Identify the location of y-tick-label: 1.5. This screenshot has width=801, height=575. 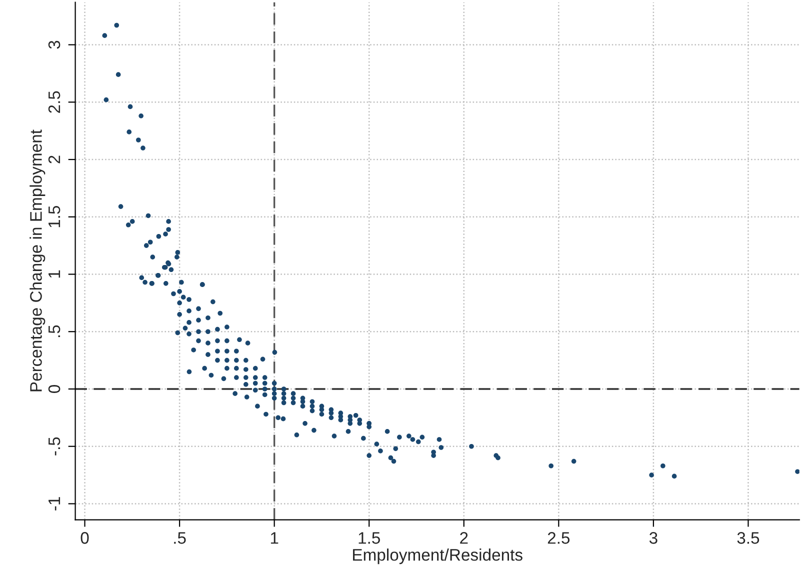
(54, 217).